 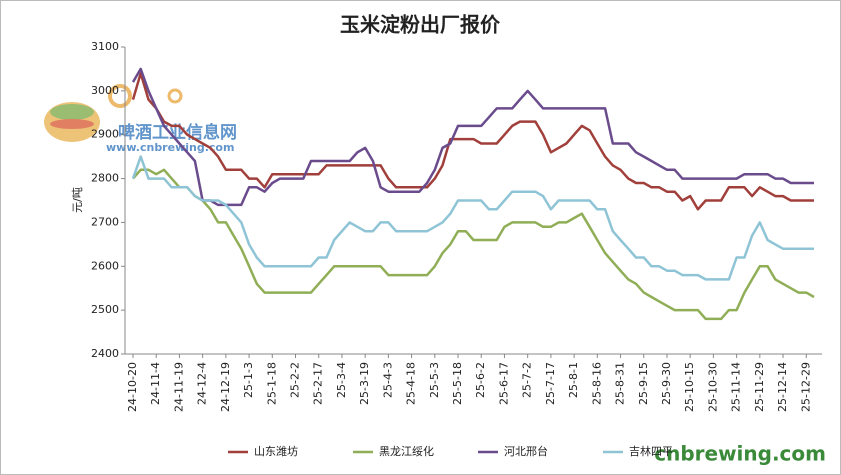 I want to click on y-tick-label: 2700, so click(x=105, y=221).